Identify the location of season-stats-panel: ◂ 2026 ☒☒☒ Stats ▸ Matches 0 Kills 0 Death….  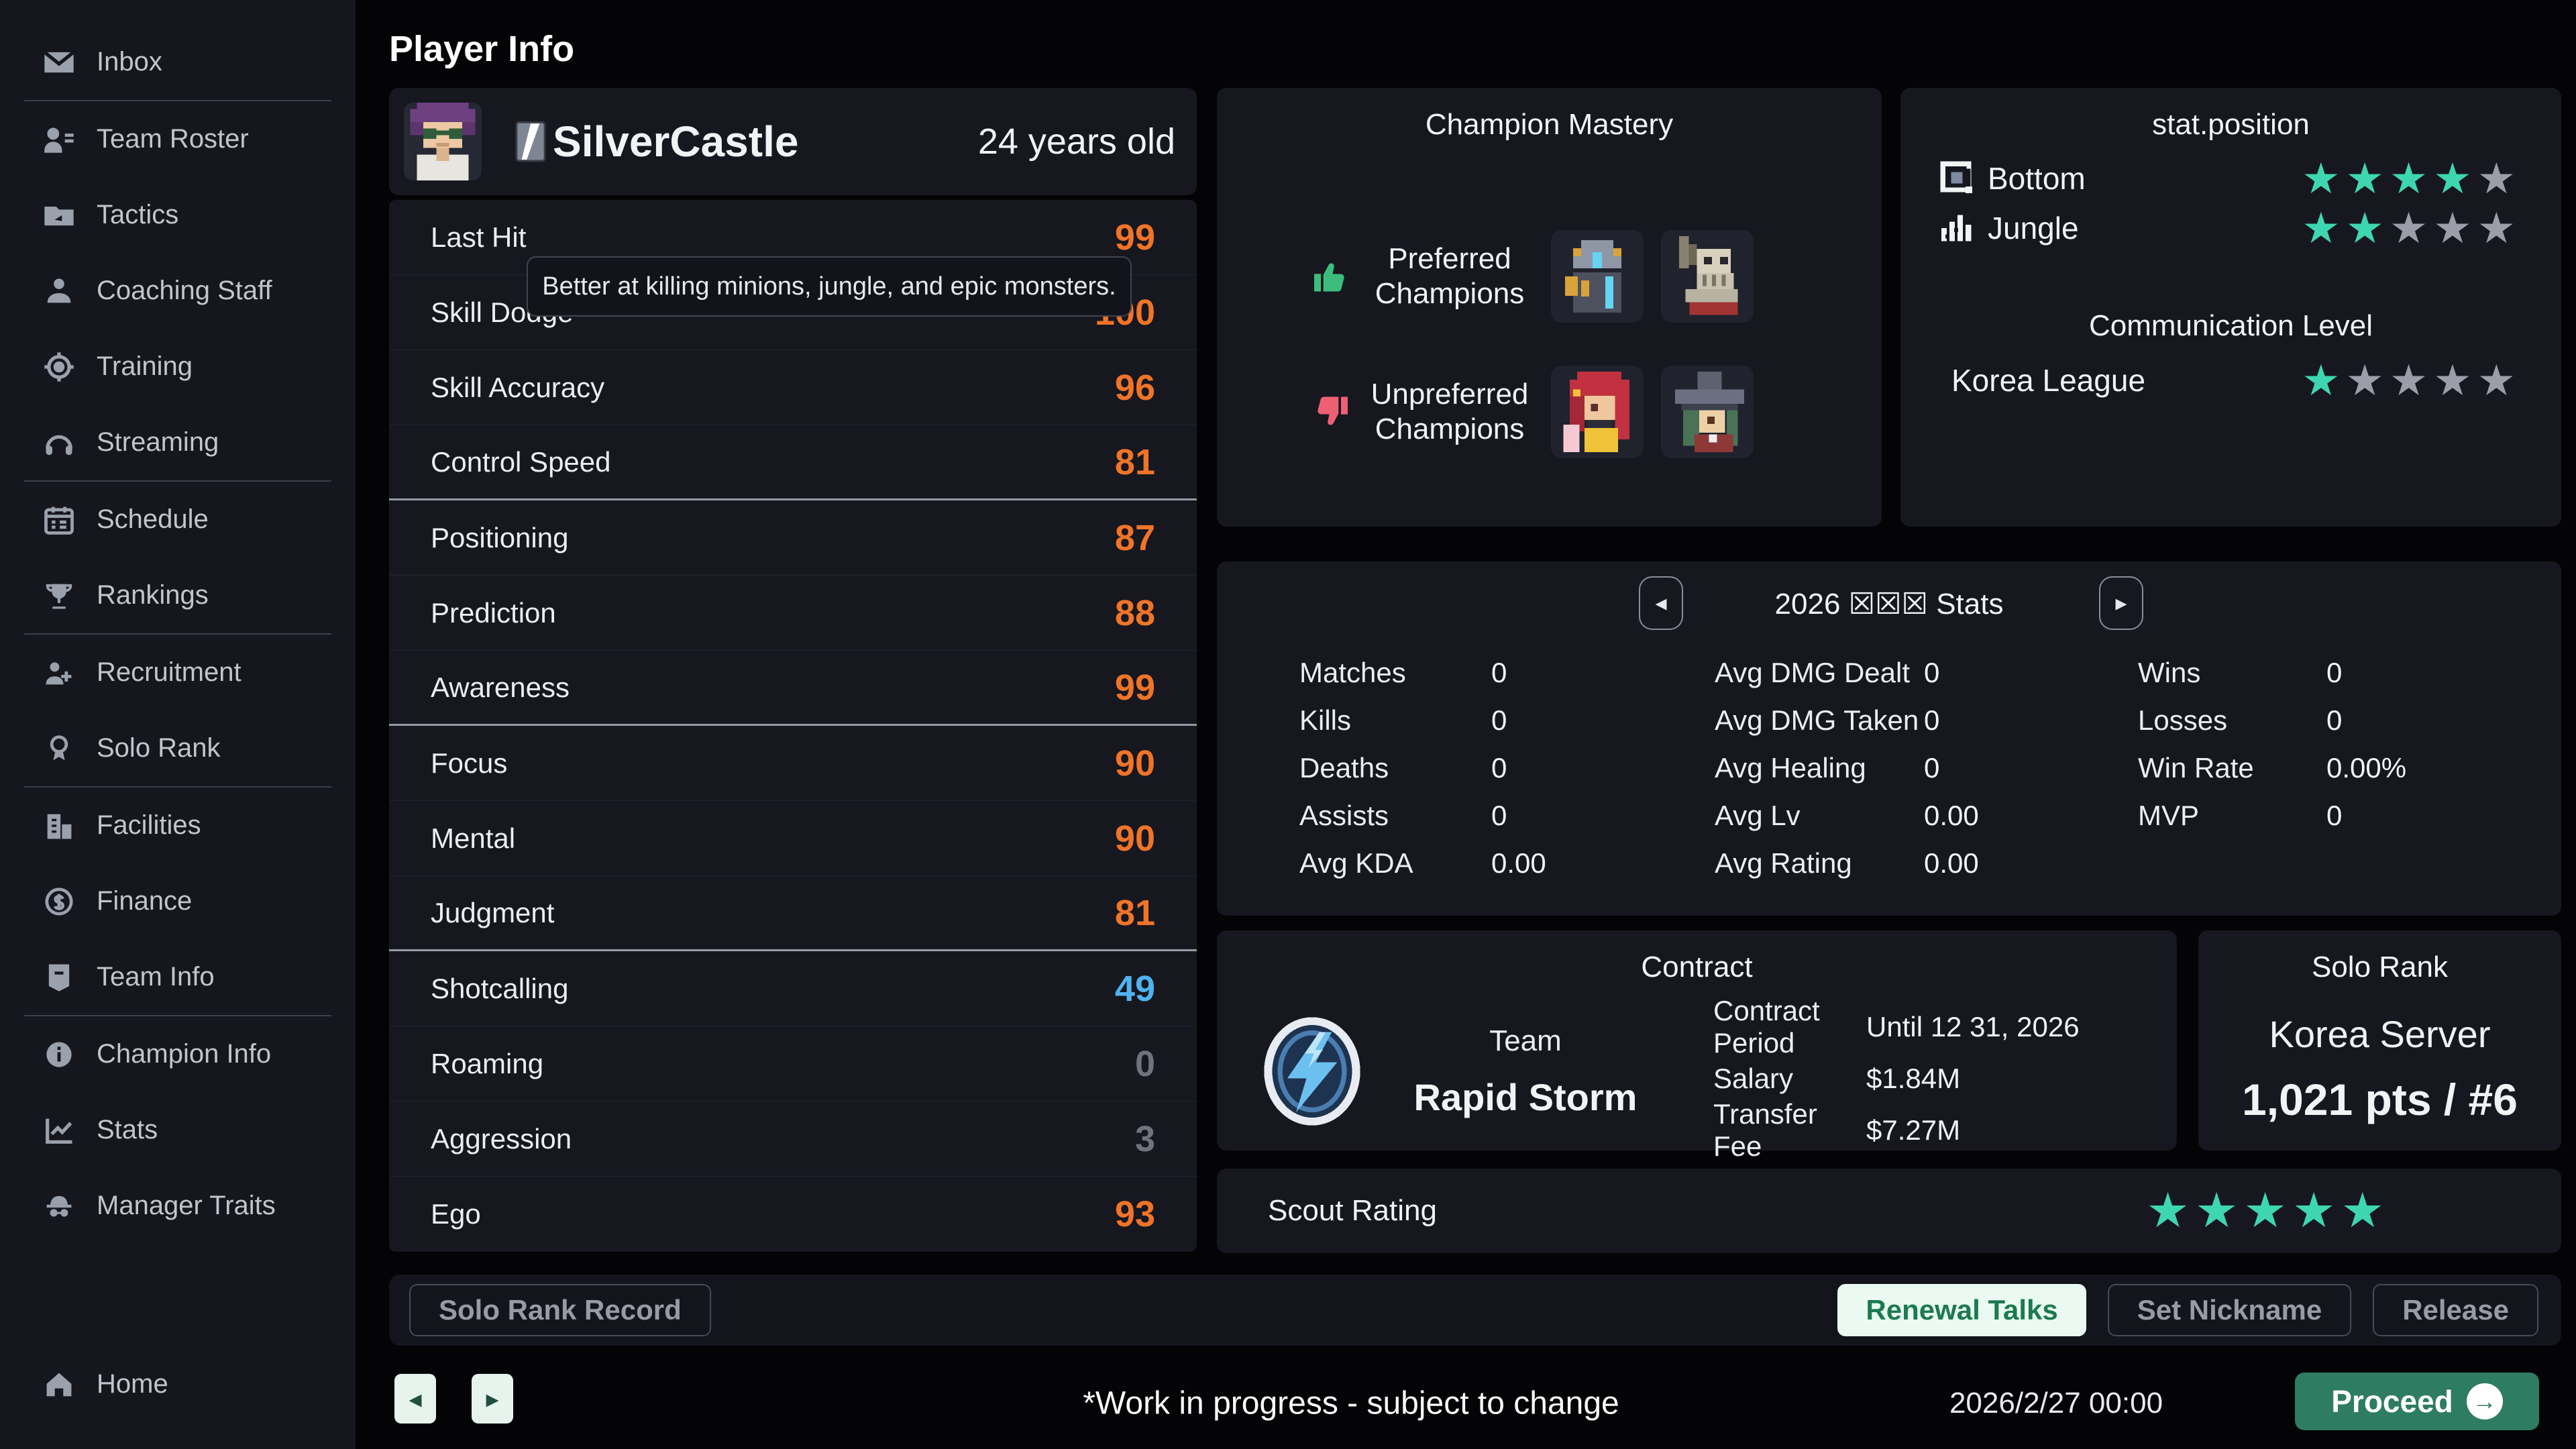
(1889, 738).